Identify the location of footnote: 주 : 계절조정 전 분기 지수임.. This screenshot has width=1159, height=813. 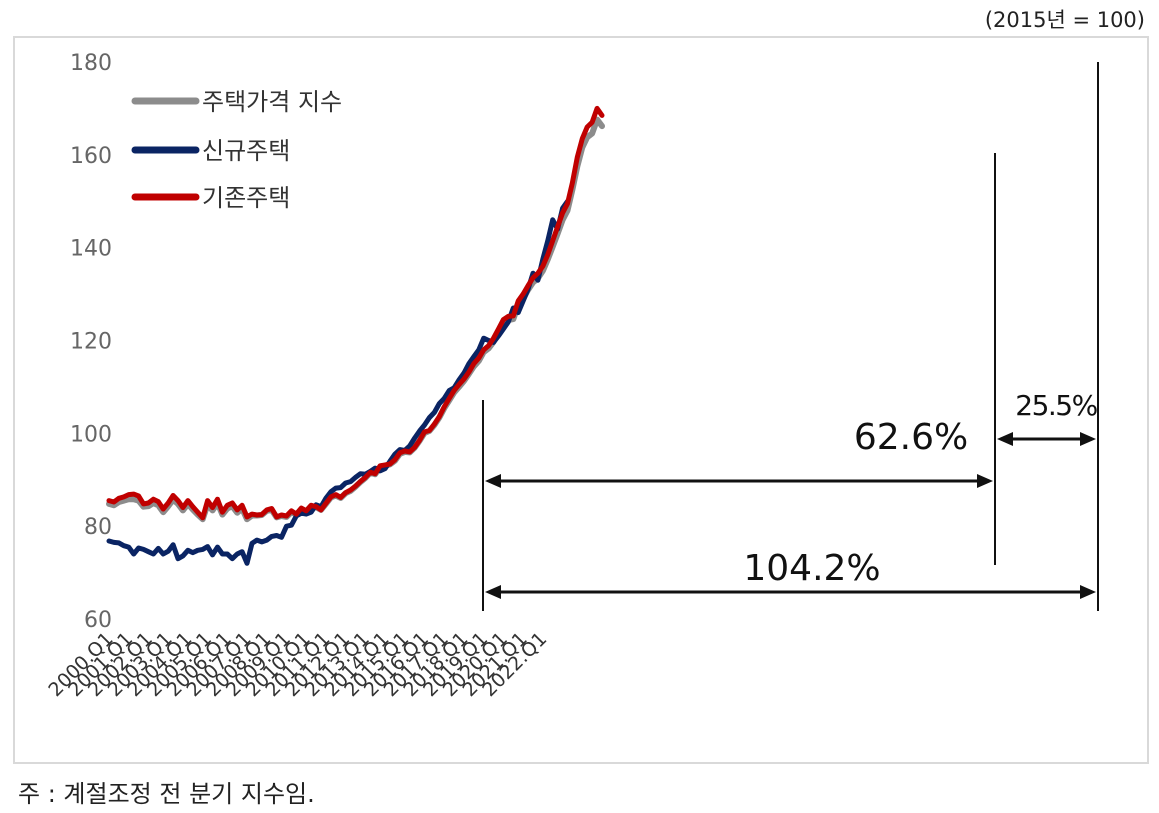
(166, 794).